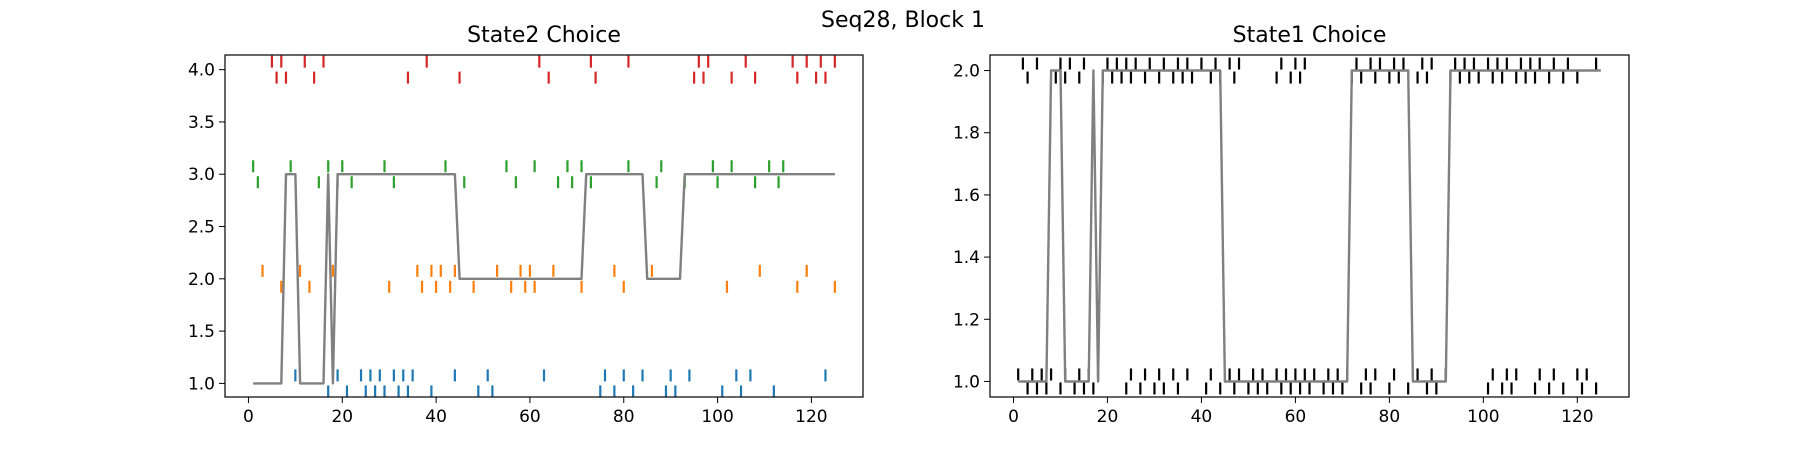  I want to click on state2-chart-title: State2 Choice, so click(544, 35).